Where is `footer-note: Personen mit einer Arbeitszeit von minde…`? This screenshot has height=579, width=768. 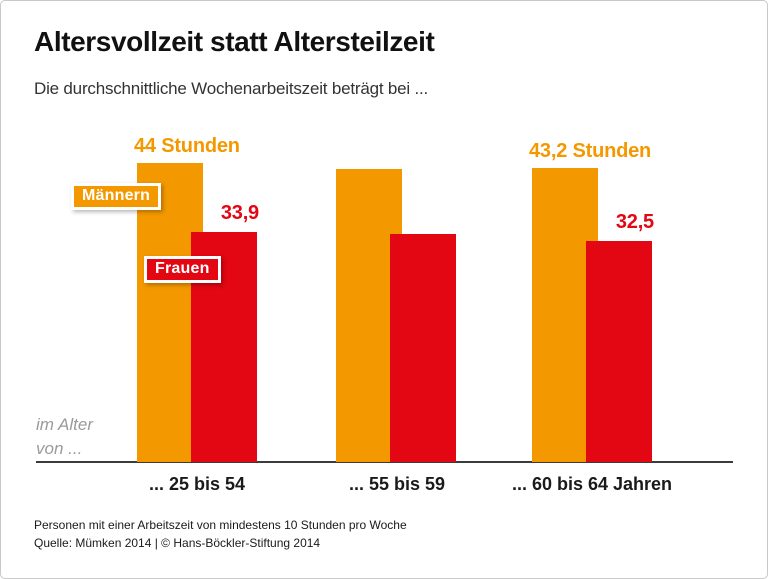 footer-note: Personen mit einer Arbeitszeit von minde… is located at coordinates (220, 525).